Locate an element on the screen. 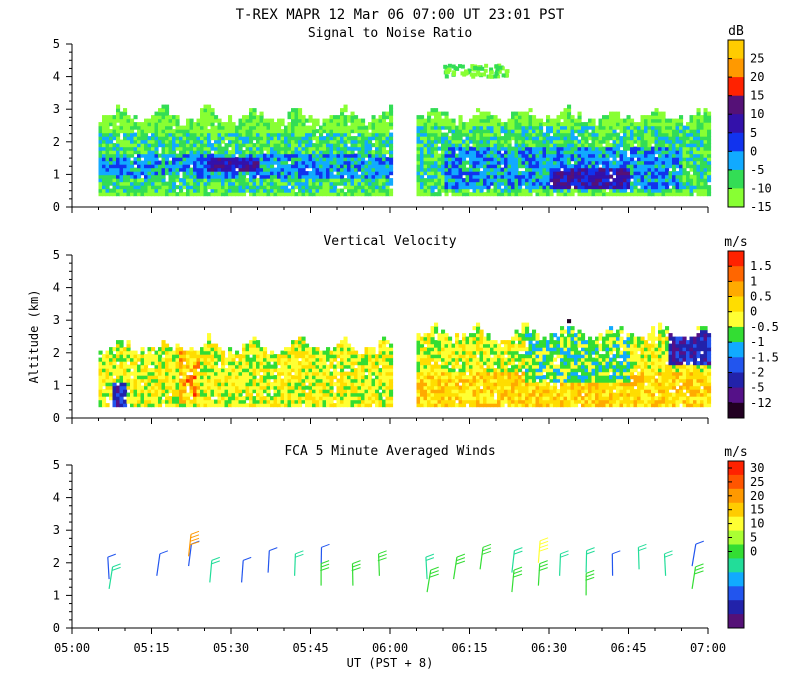  panel-title: FCA 5 Minute Averaged Winds is located at coordinates (389, 451).